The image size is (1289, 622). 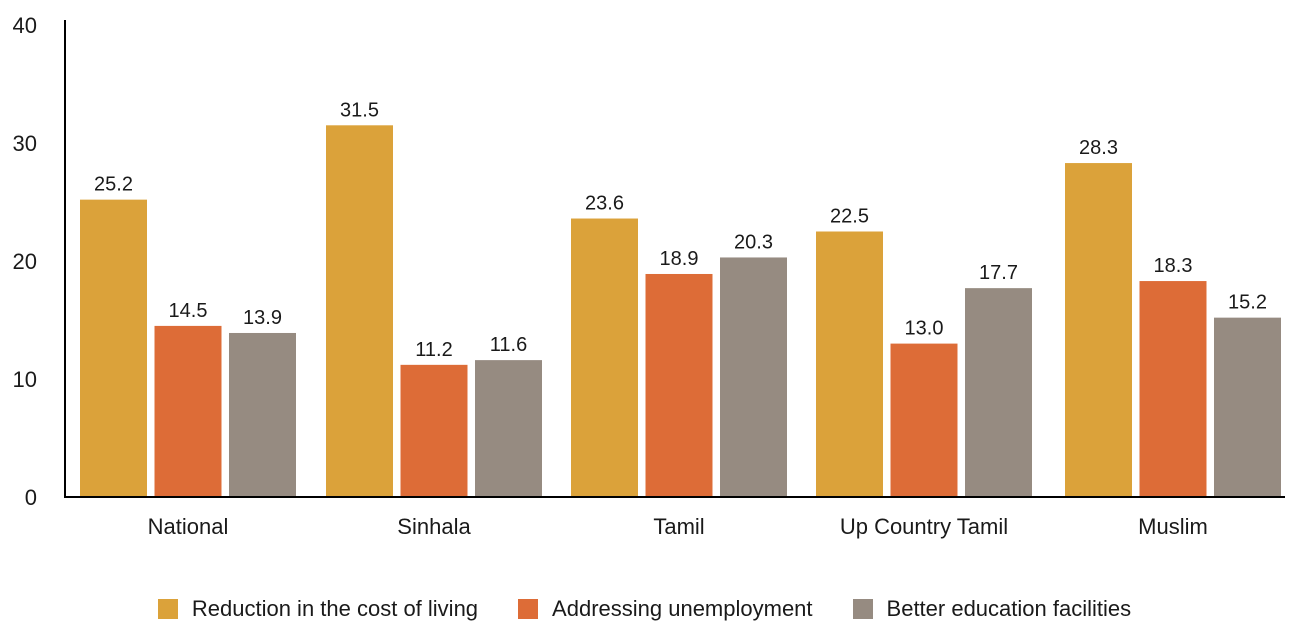 I want to click on data-label: 13.9, so click(x=262, y=318).